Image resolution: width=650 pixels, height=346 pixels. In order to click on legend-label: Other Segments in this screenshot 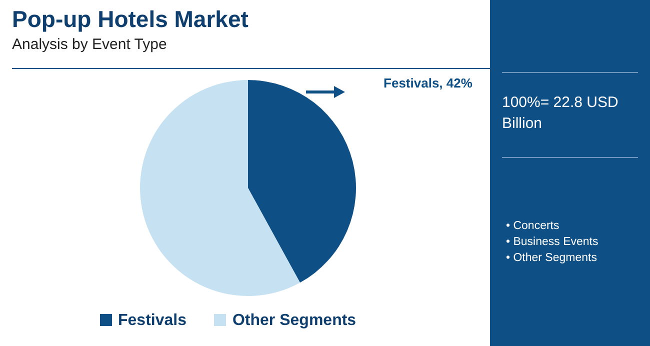, I will do `click(293, 321)`.